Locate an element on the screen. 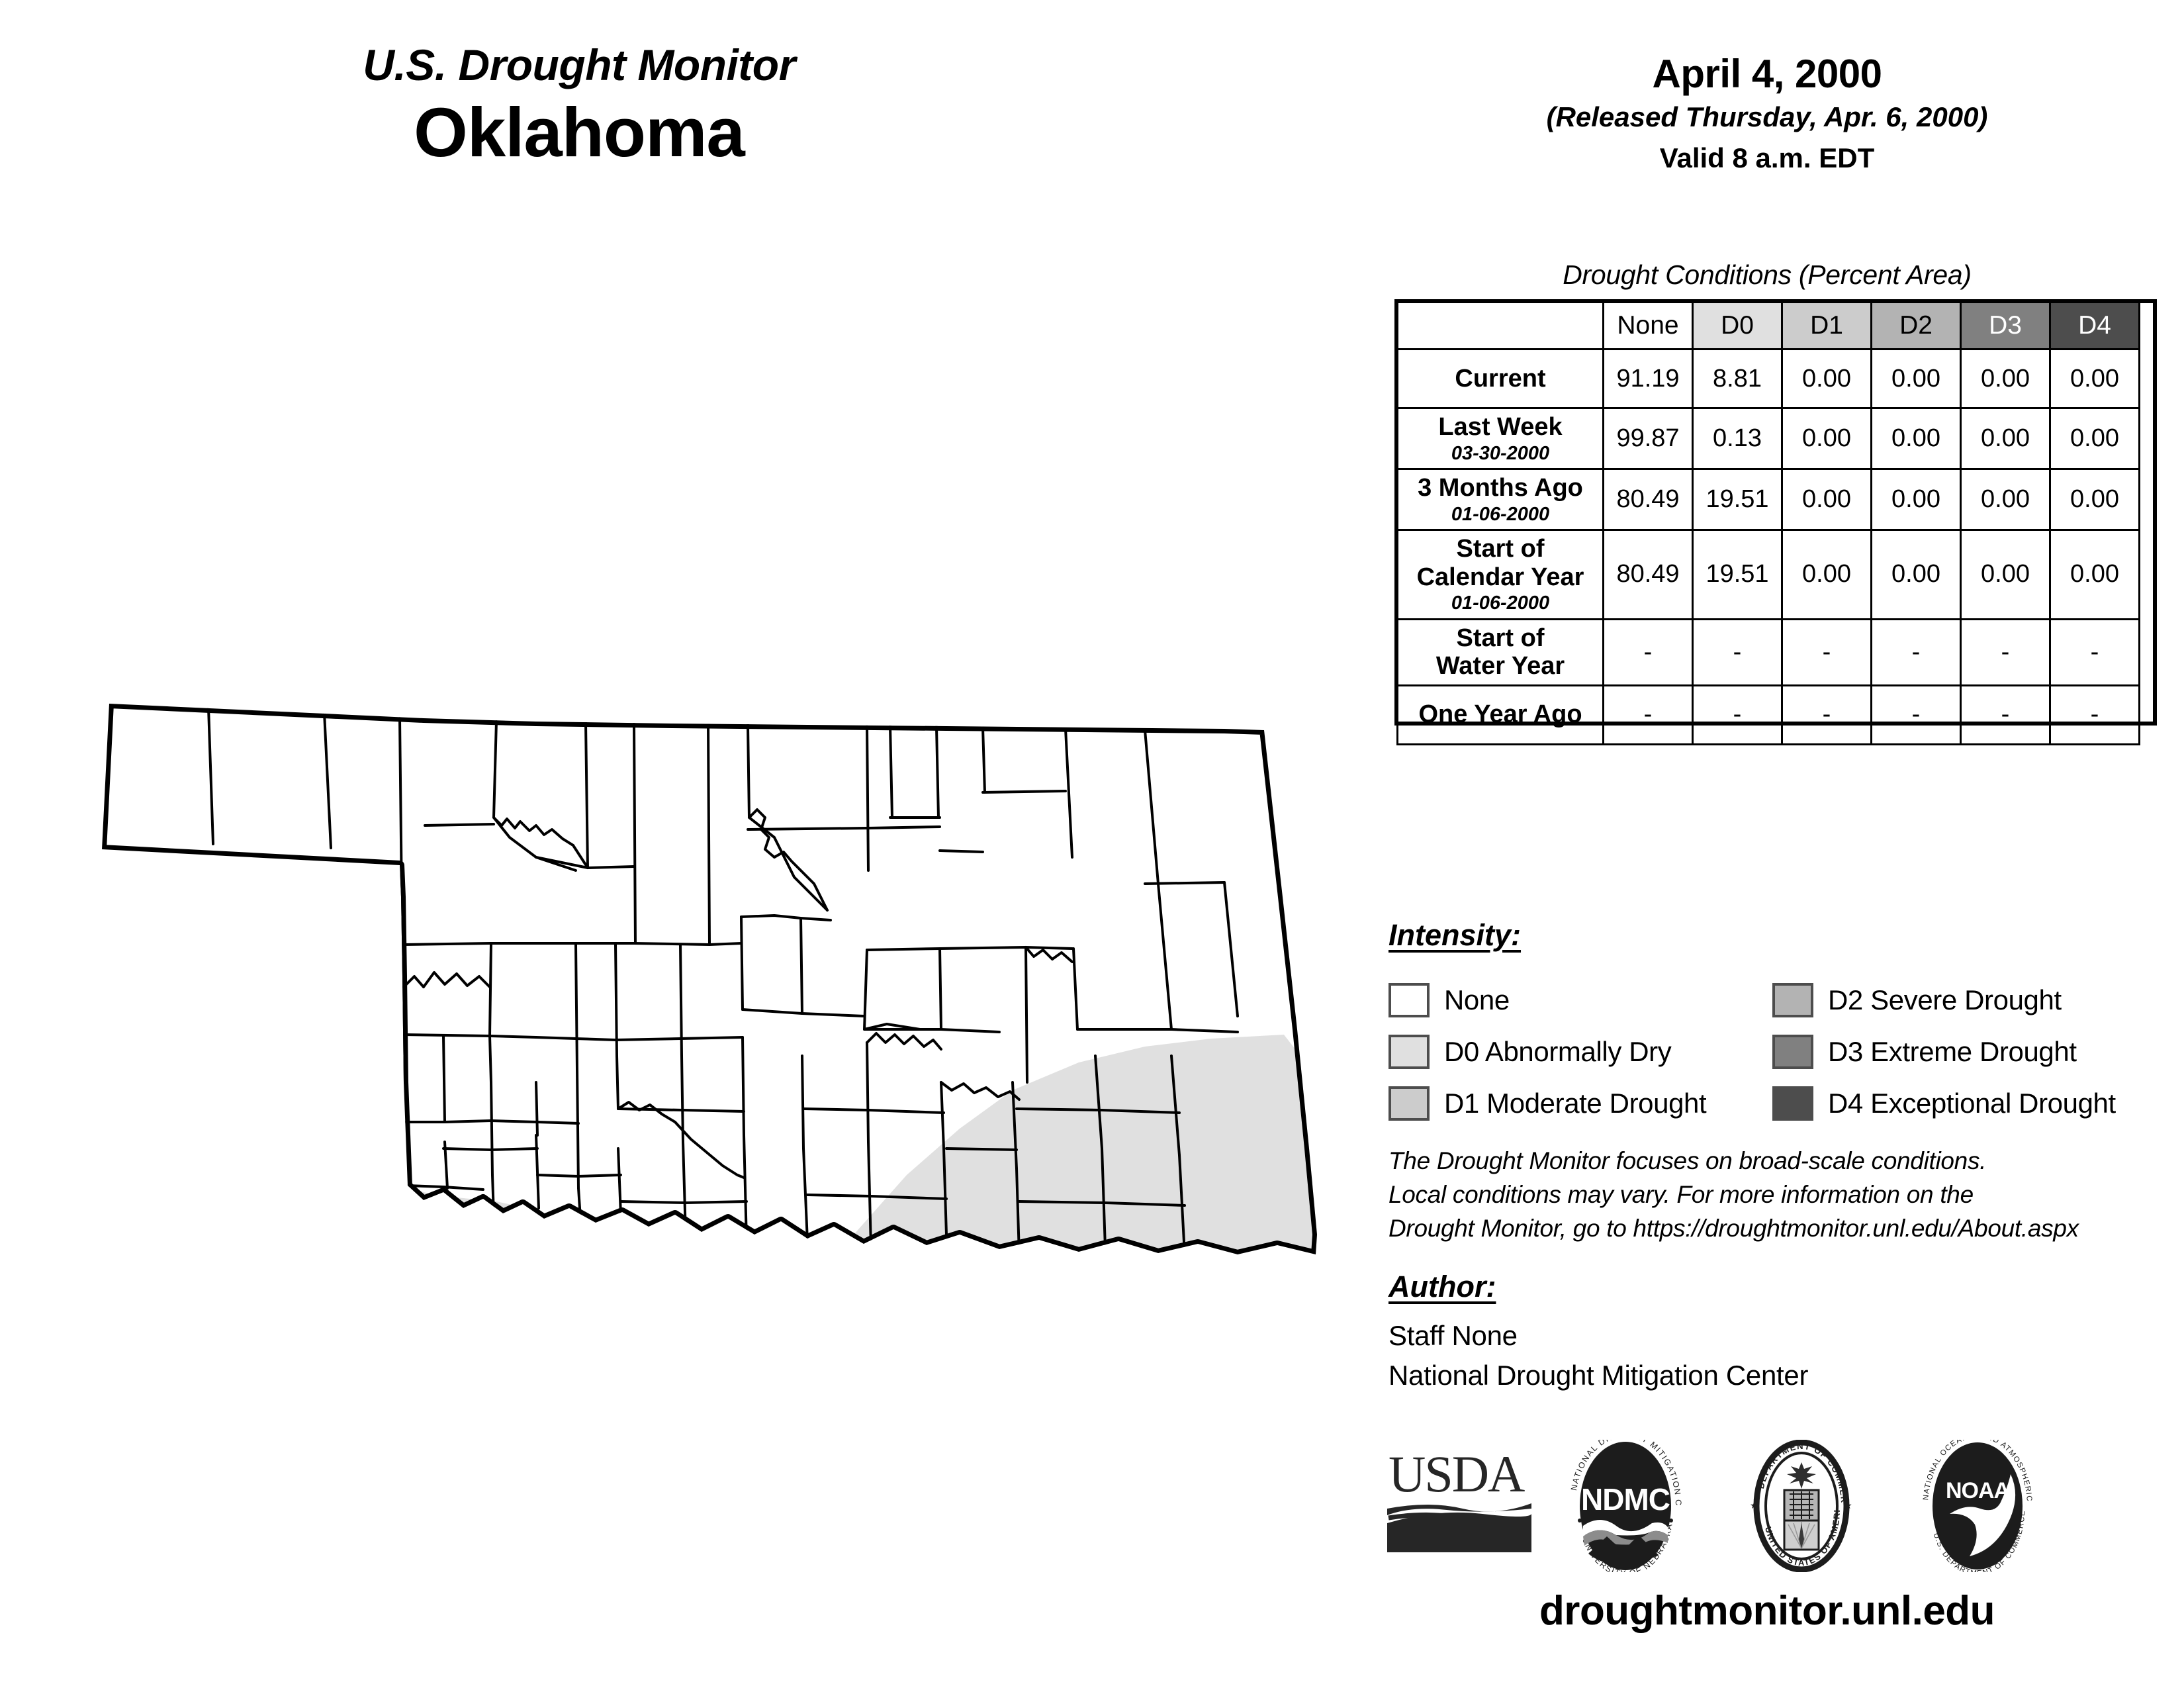 This screenshot has width=2184, height=1688. d0-region-southeast is located at coordinates (1065, 1144).